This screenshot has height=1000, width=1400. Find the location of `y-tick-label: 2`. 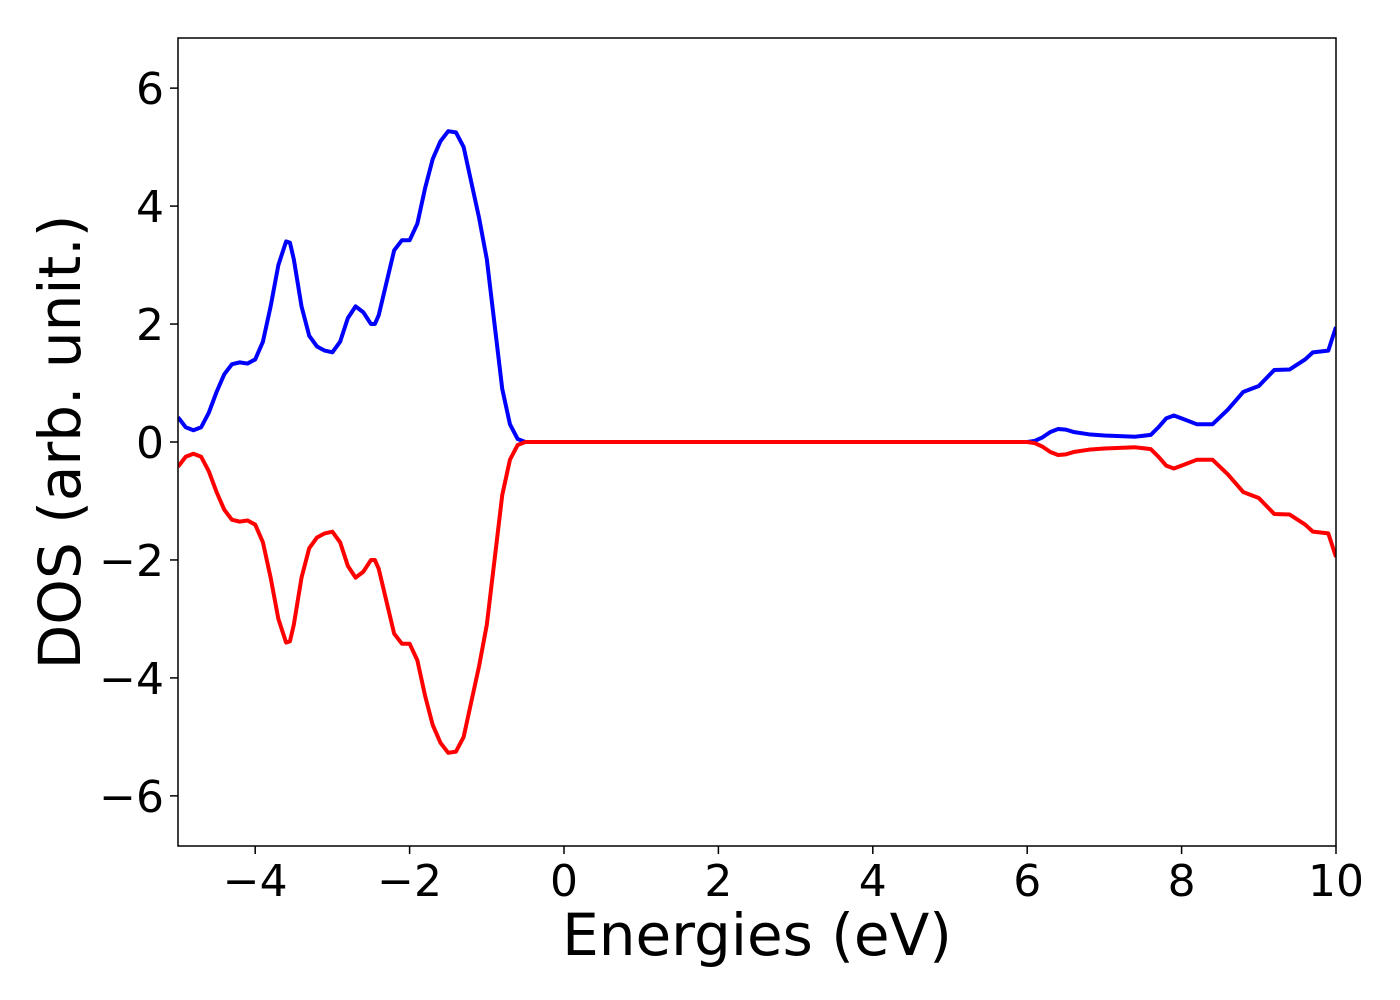

y-tick-label: 2 is located at coordinates (150, 325).